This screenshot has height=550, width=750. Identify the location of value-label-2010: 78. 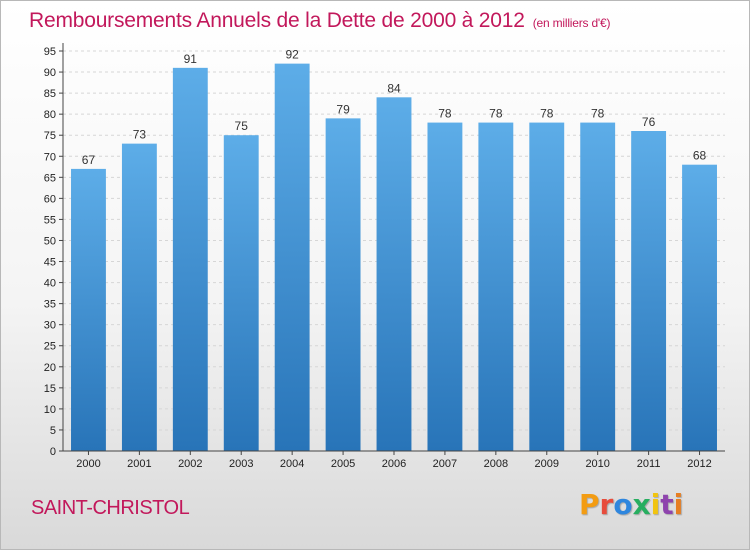
(598, 114).